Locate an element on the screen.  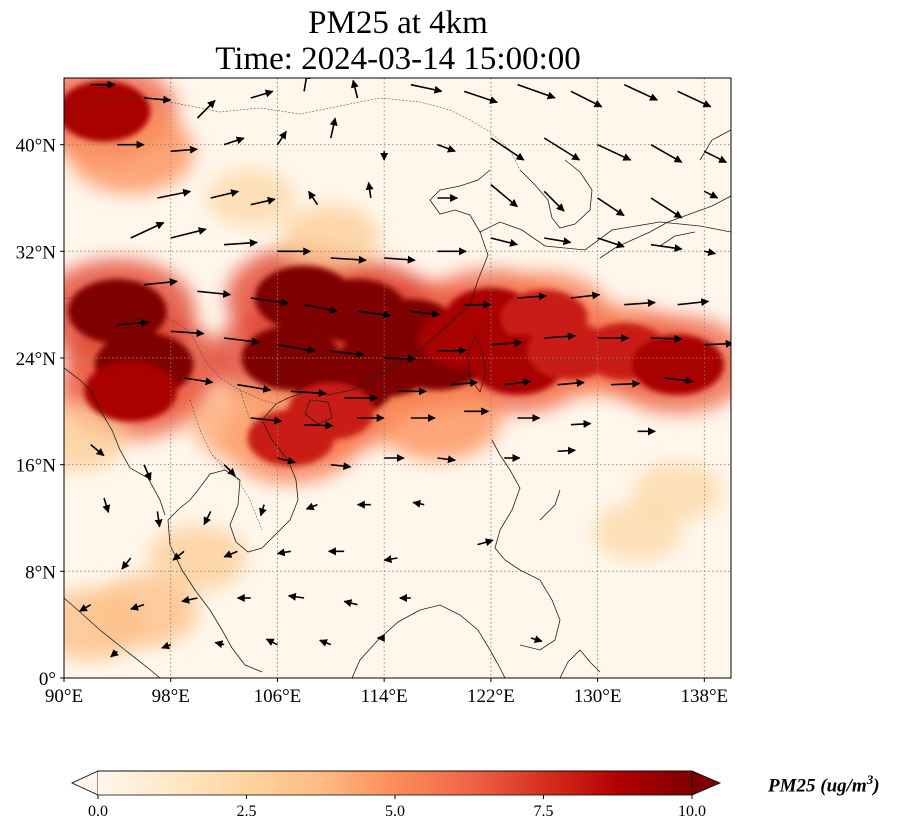
coastline-hainan is located at coordinates (318, 412).